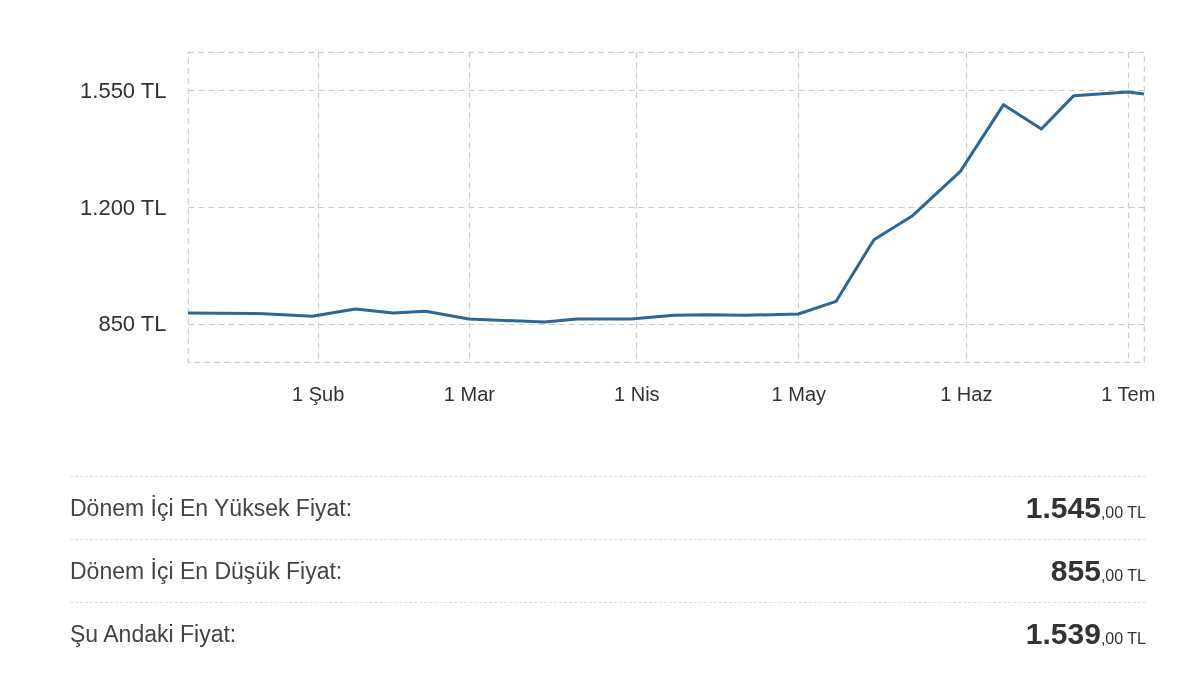 This screenshot has height=692, width=1200. Describe the element at coordinates (123, 207) in the screenshot. I see `y-tick-label: 1.200 TL` at that location.